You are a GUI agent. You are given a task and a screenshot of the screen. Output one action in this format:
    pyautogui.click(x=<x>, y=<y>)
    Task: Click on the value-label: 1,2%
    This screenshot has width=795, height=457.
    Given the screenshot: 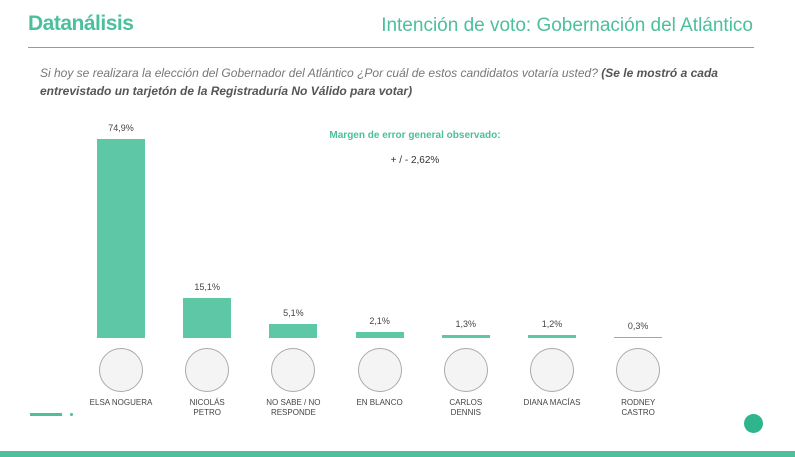 What is the action you would take?
    pyautogui.click(x=552, y=323)
    